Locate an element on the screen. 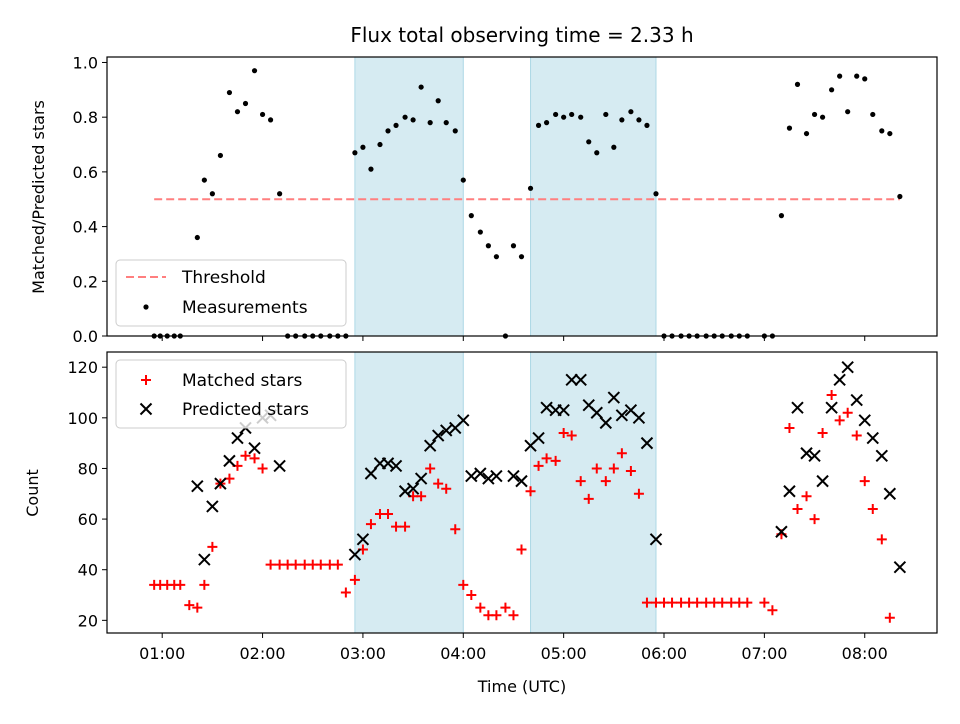 The image size is (960, 724). x-tick-label-5: 05:00 is located at coordinates (564, 653).